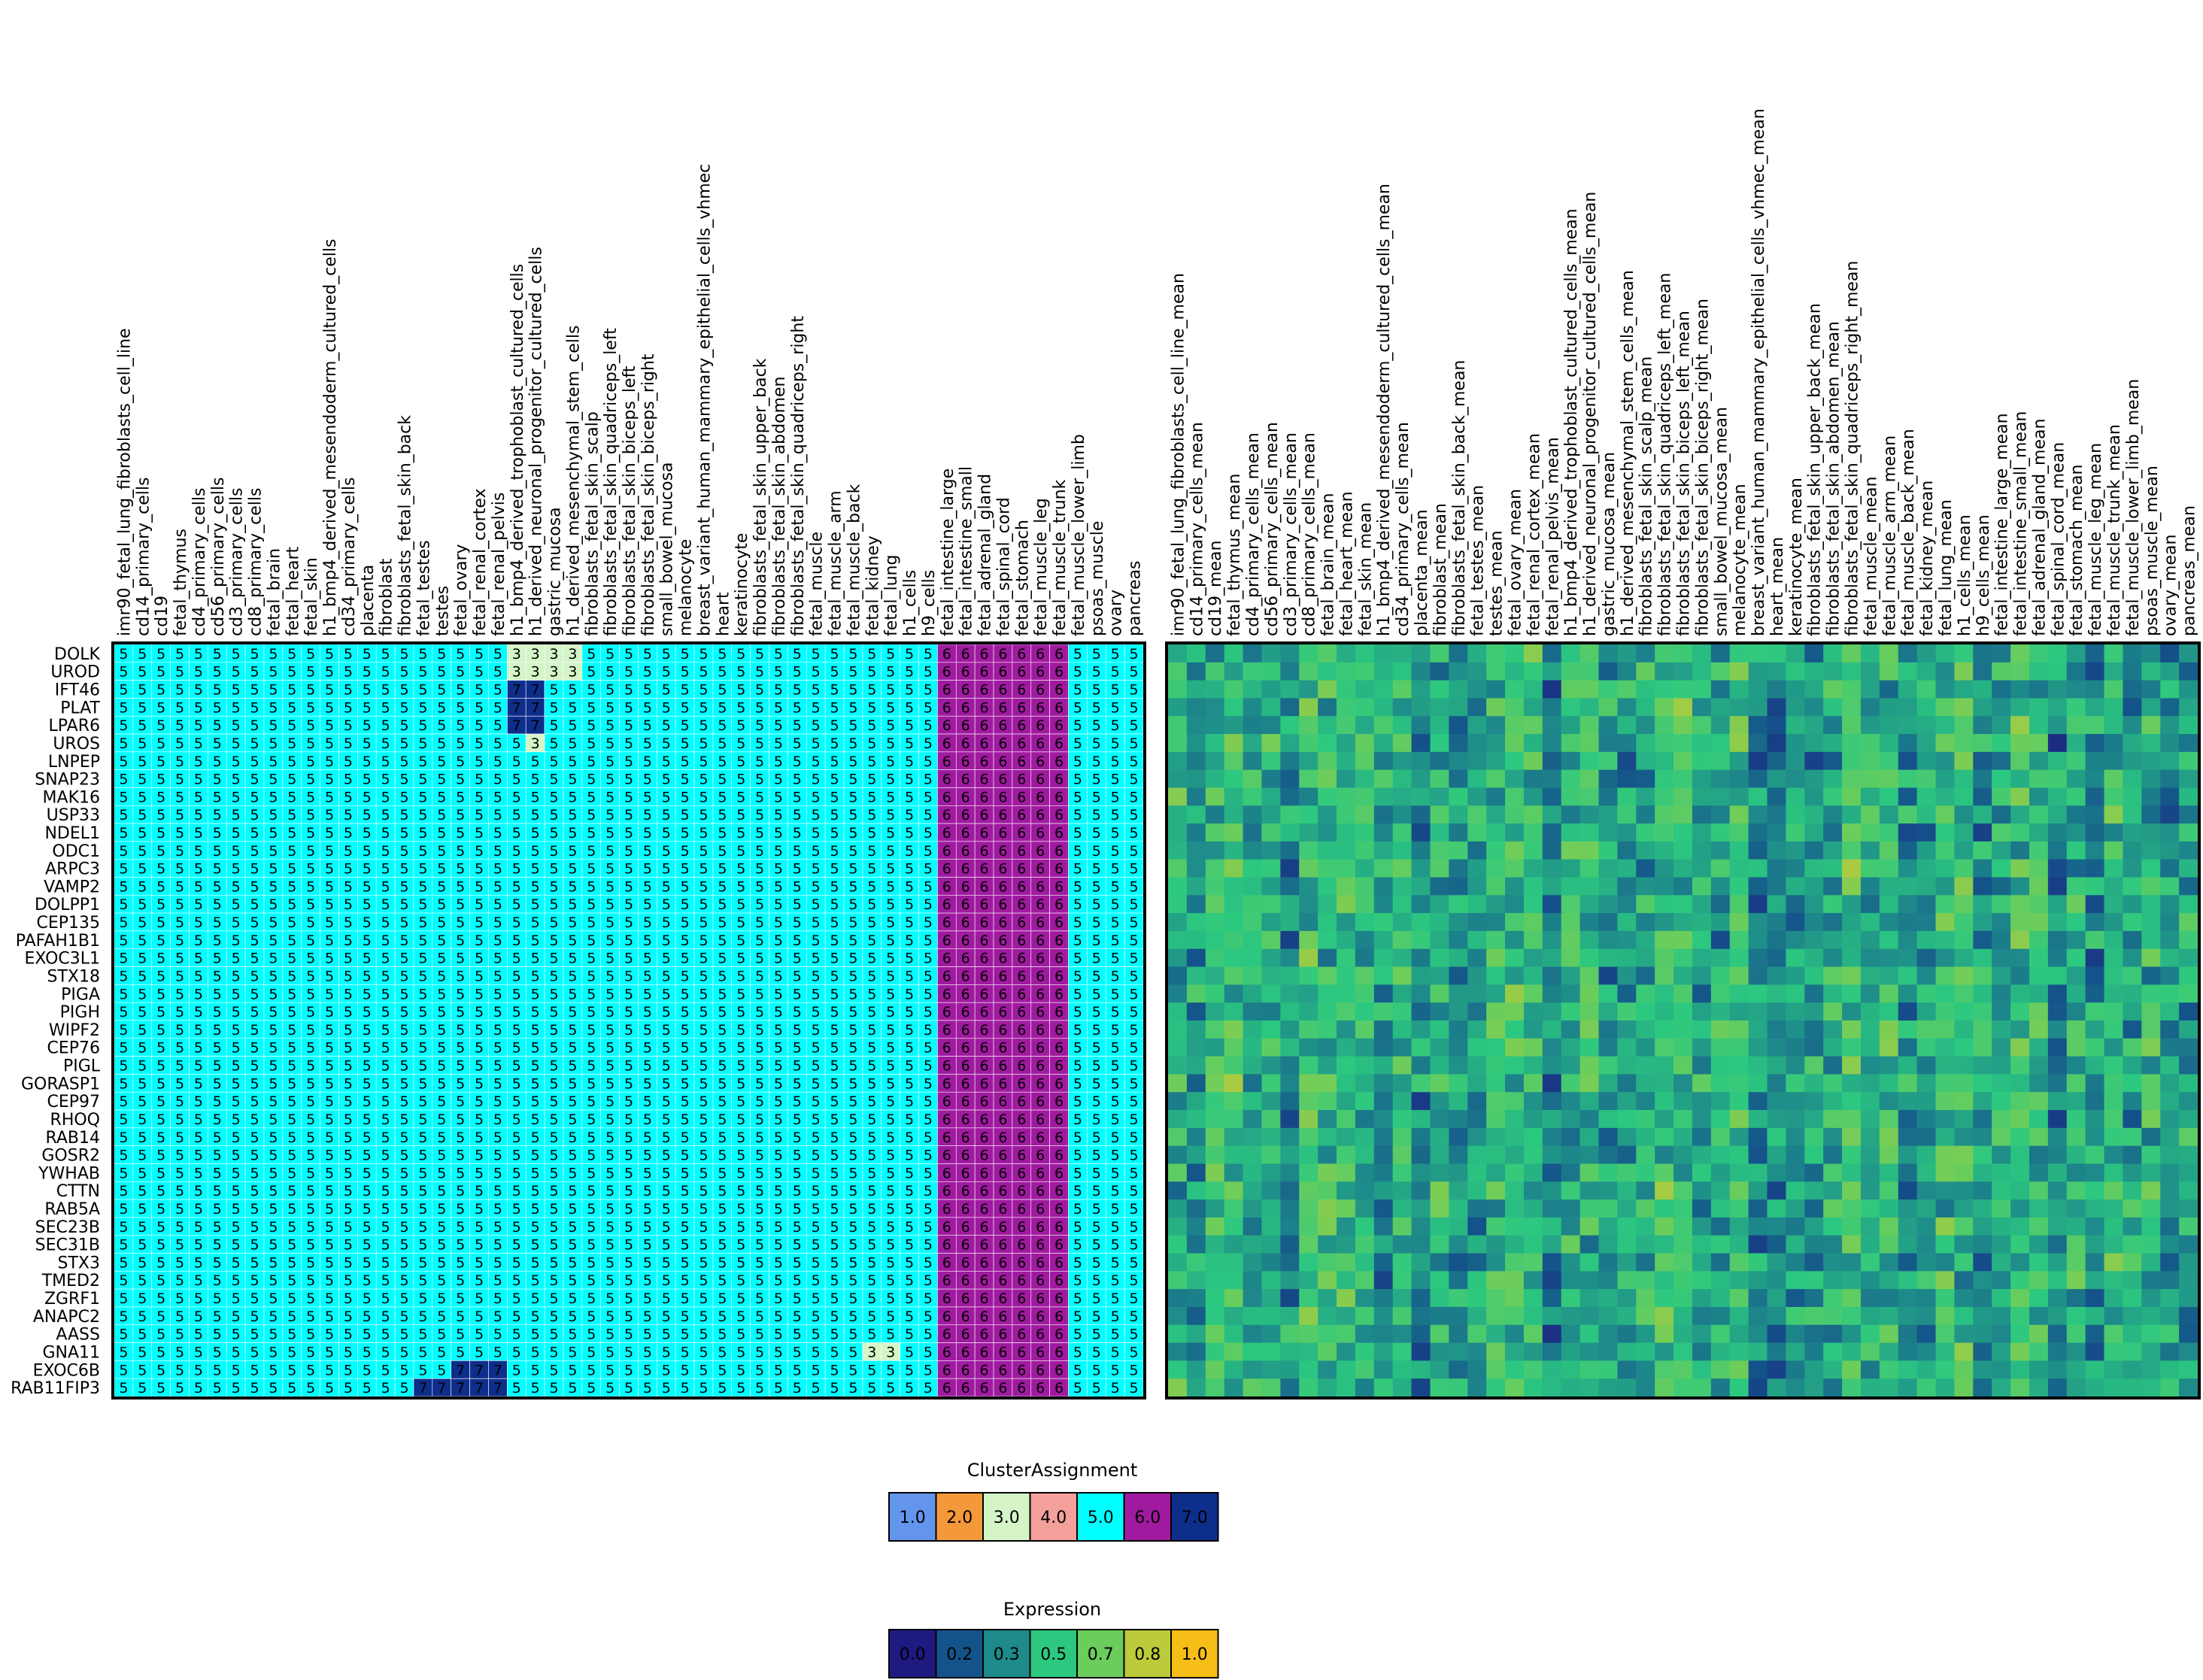 The image size is (2203, 1680). I want to click on row-label: SEC23B, so click(67, 1227).